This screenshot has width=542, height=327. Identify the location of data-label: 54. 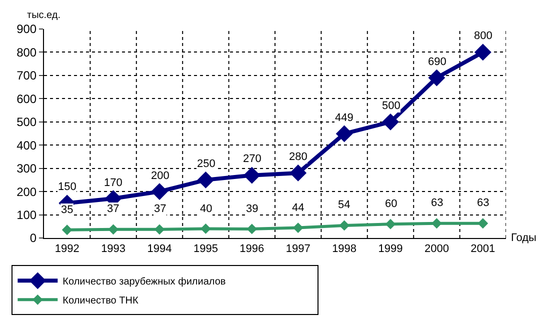
(344, 205).